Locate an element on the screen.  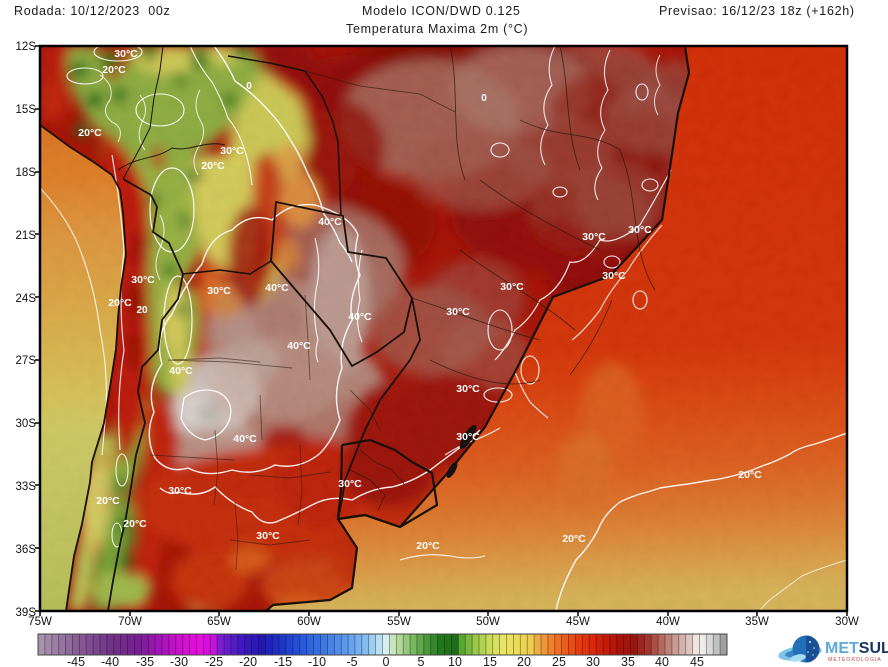
svg-text: 40 is located at coordinates (662, 661).